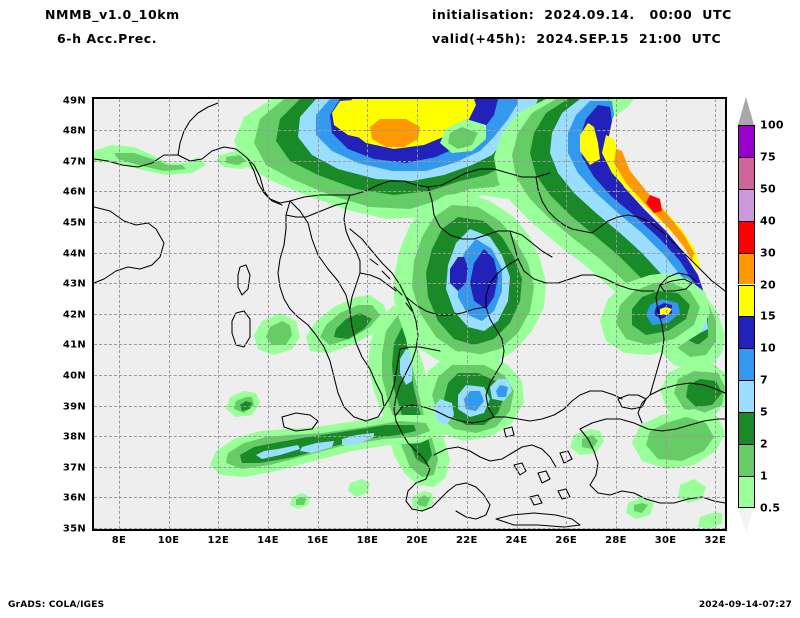 The image size is (800, 618). What do you see at coordinates (768, 284) in the screenshot?
I see `colorbar-tick-label: 20` at bounding box center [768, 284].